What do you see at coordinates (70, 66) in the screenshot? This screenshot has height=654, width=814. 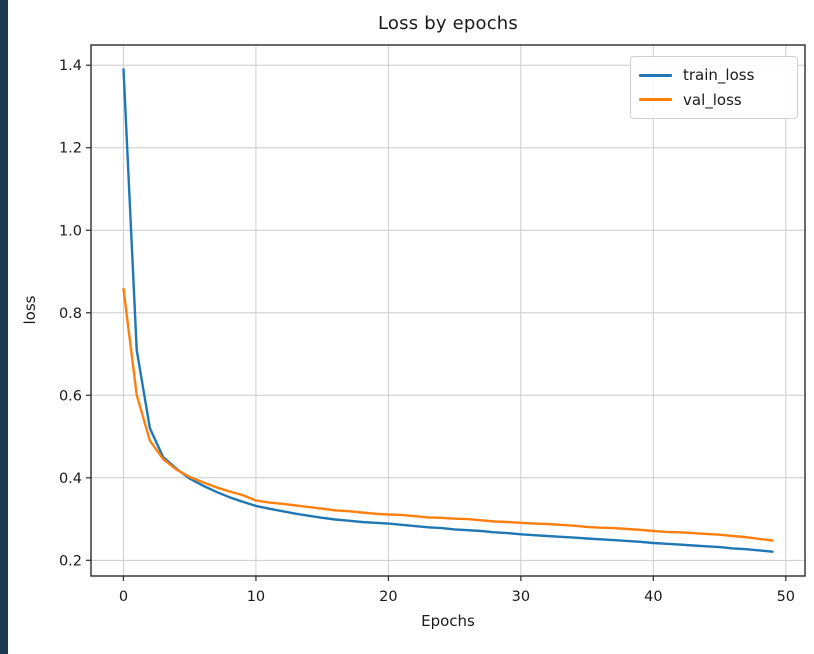 I see `y-tick-label: 1.4` at bounding box center [70, 66].